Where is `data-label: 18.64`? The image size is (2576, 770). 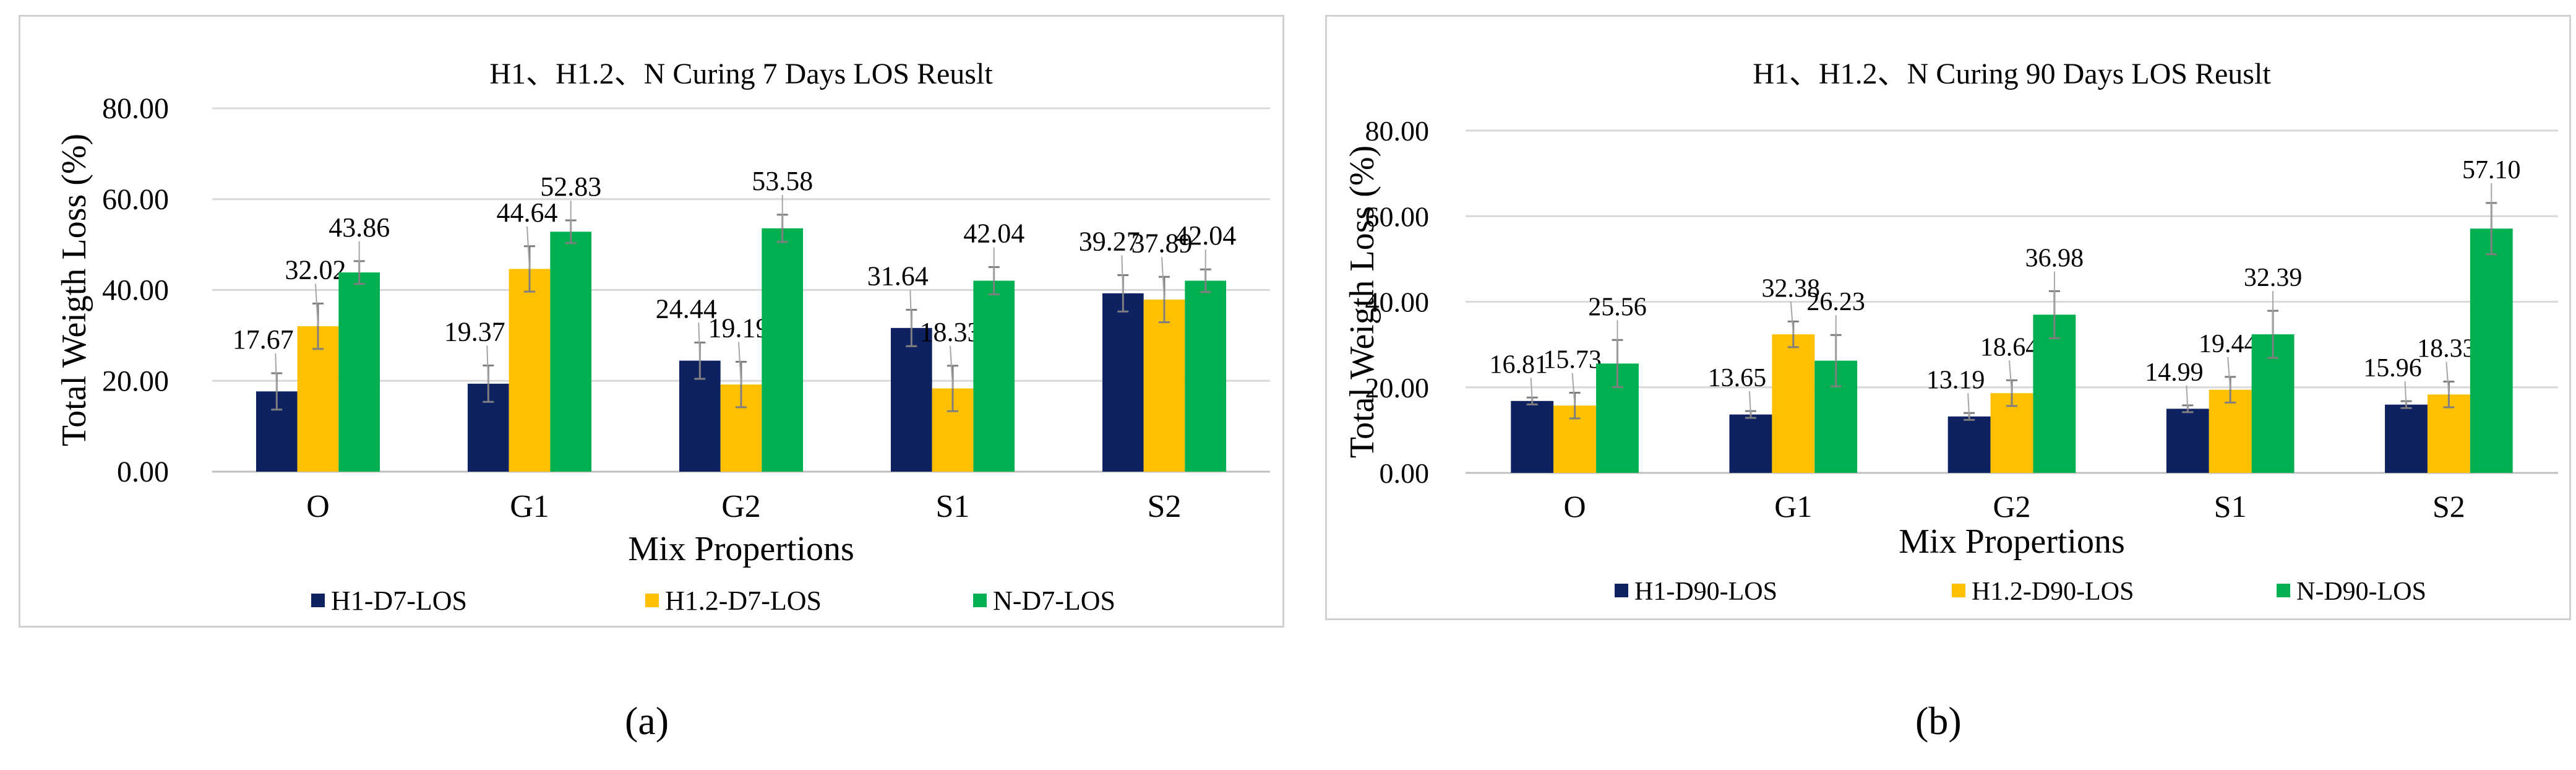
data-label: 18.64 is located at coordinates (2009, 347).